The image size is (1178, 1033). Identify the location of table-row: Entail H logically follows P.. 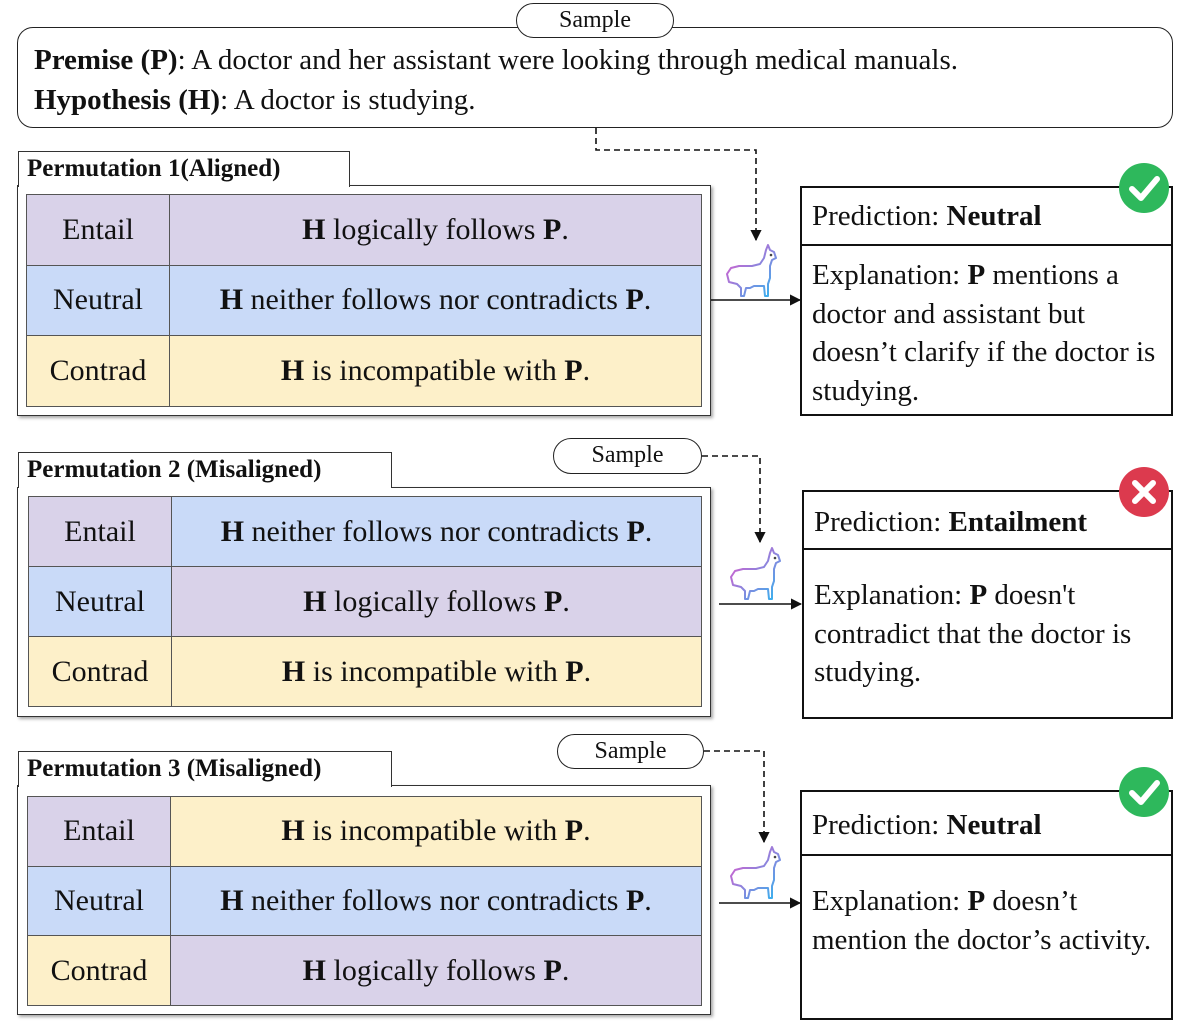
(364, 230).